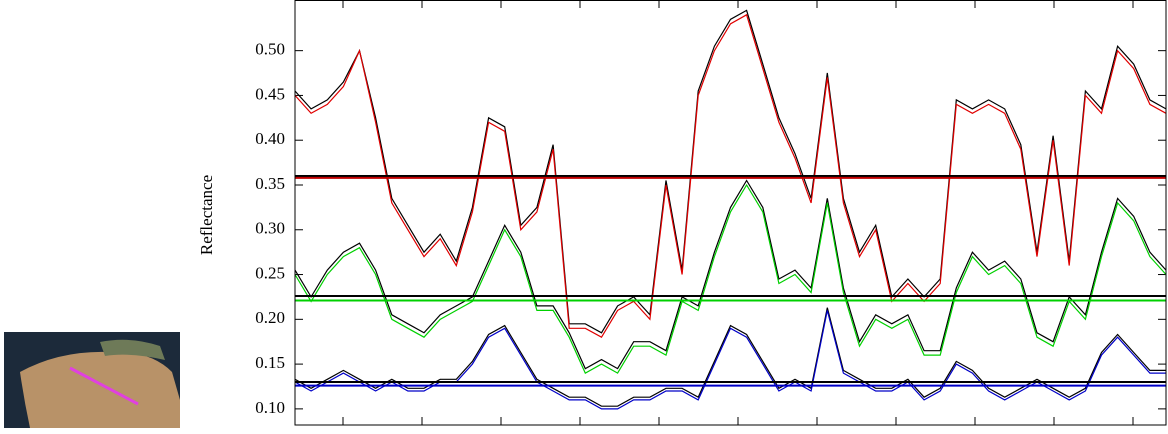 Image resolution: width=1168 pixels, height=434 pixels. What do you see at coordinates (270, 407) in the screenshot?
I see `y-tick-label: 0.10` at bounding box center [270, 407].